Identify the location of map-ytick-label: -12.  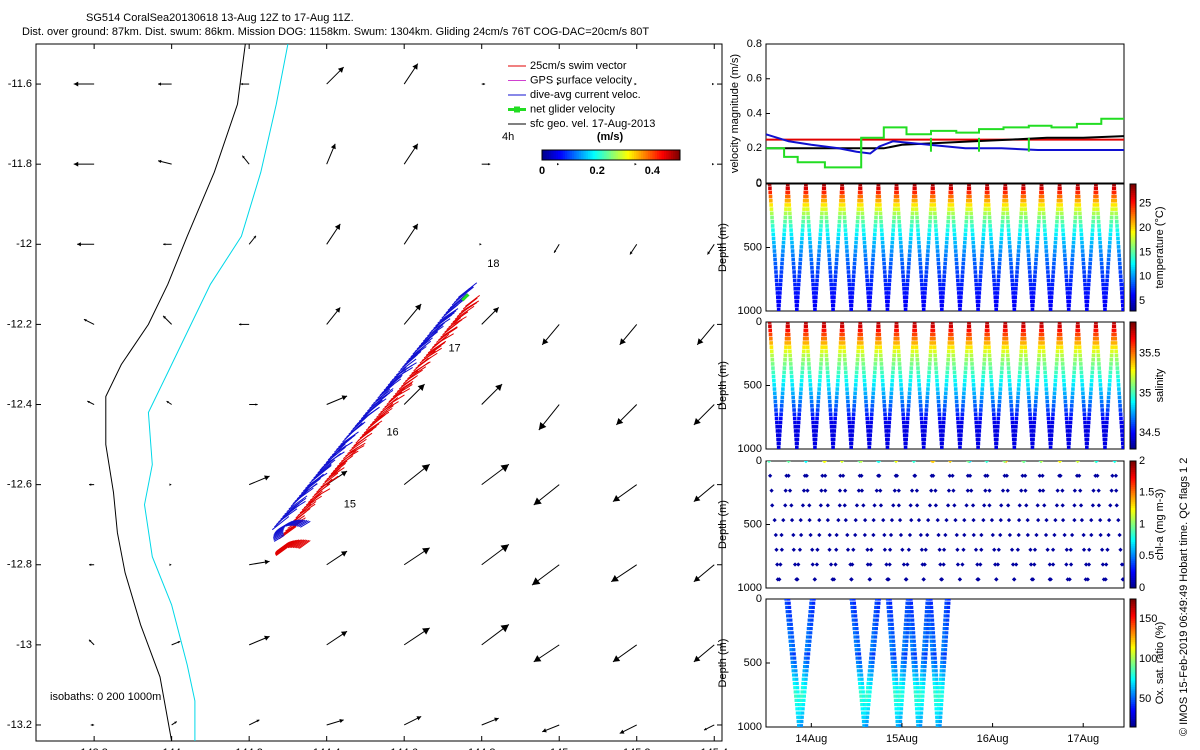
(24, 244).